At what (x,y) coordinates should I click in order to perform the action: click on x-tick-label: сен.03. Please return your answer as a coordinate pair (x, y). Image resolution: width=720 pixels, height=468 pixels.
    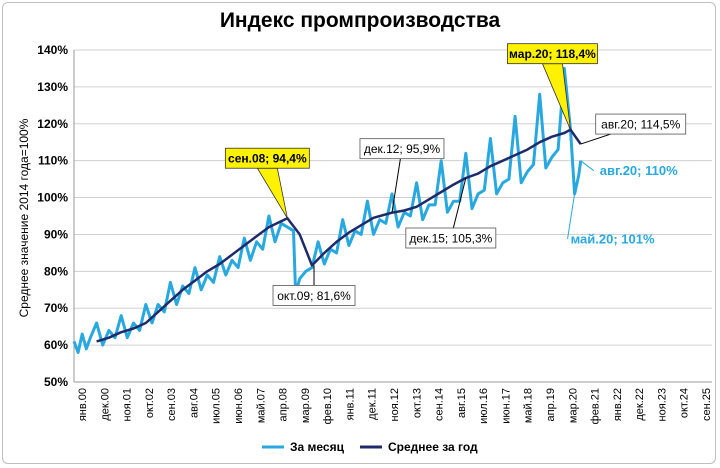
    Looking at the image, I should click on (172, 404).